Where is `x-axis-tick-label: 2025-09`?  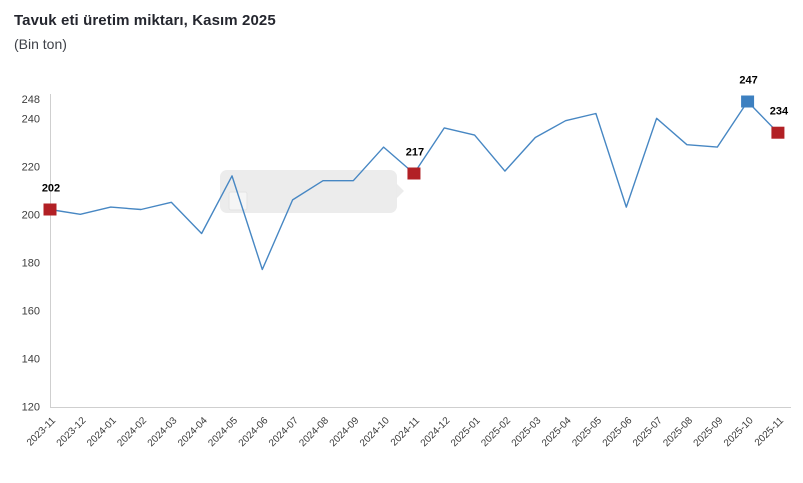
x-axis-tick-label: 2025-09 is located at coordinates (709, 432).